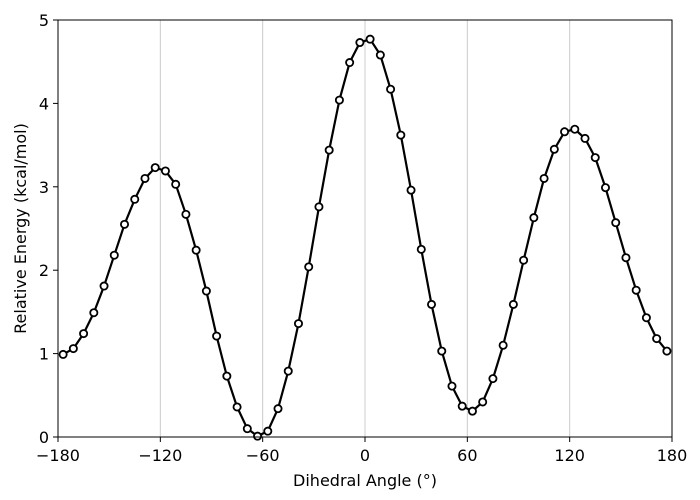 The image size is (700, 500). What do you see at coordinates (20, 228) in the screenshot?
I see `y-axis-label: Relative Energy (kcal/mol)` at bounding box center [20, 228].